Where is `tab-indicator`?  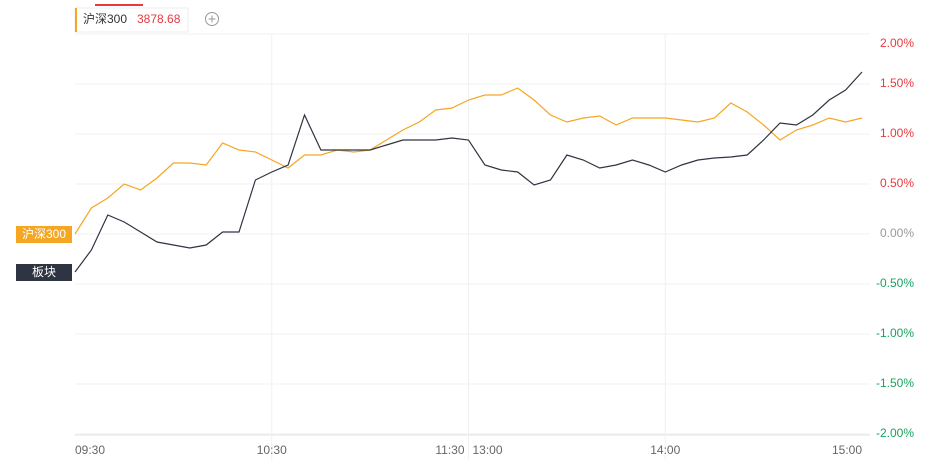 tab-indicator is located at coordinates (119, 5).